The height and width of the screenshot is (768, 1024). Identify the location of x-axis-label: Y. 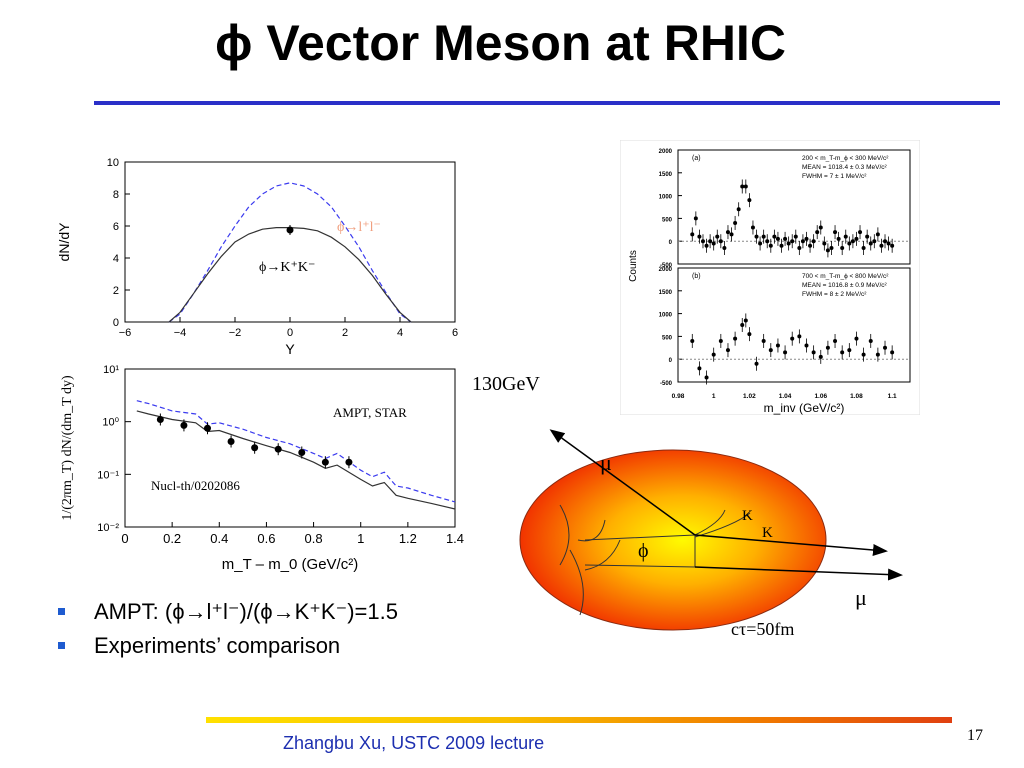
(290, 349).